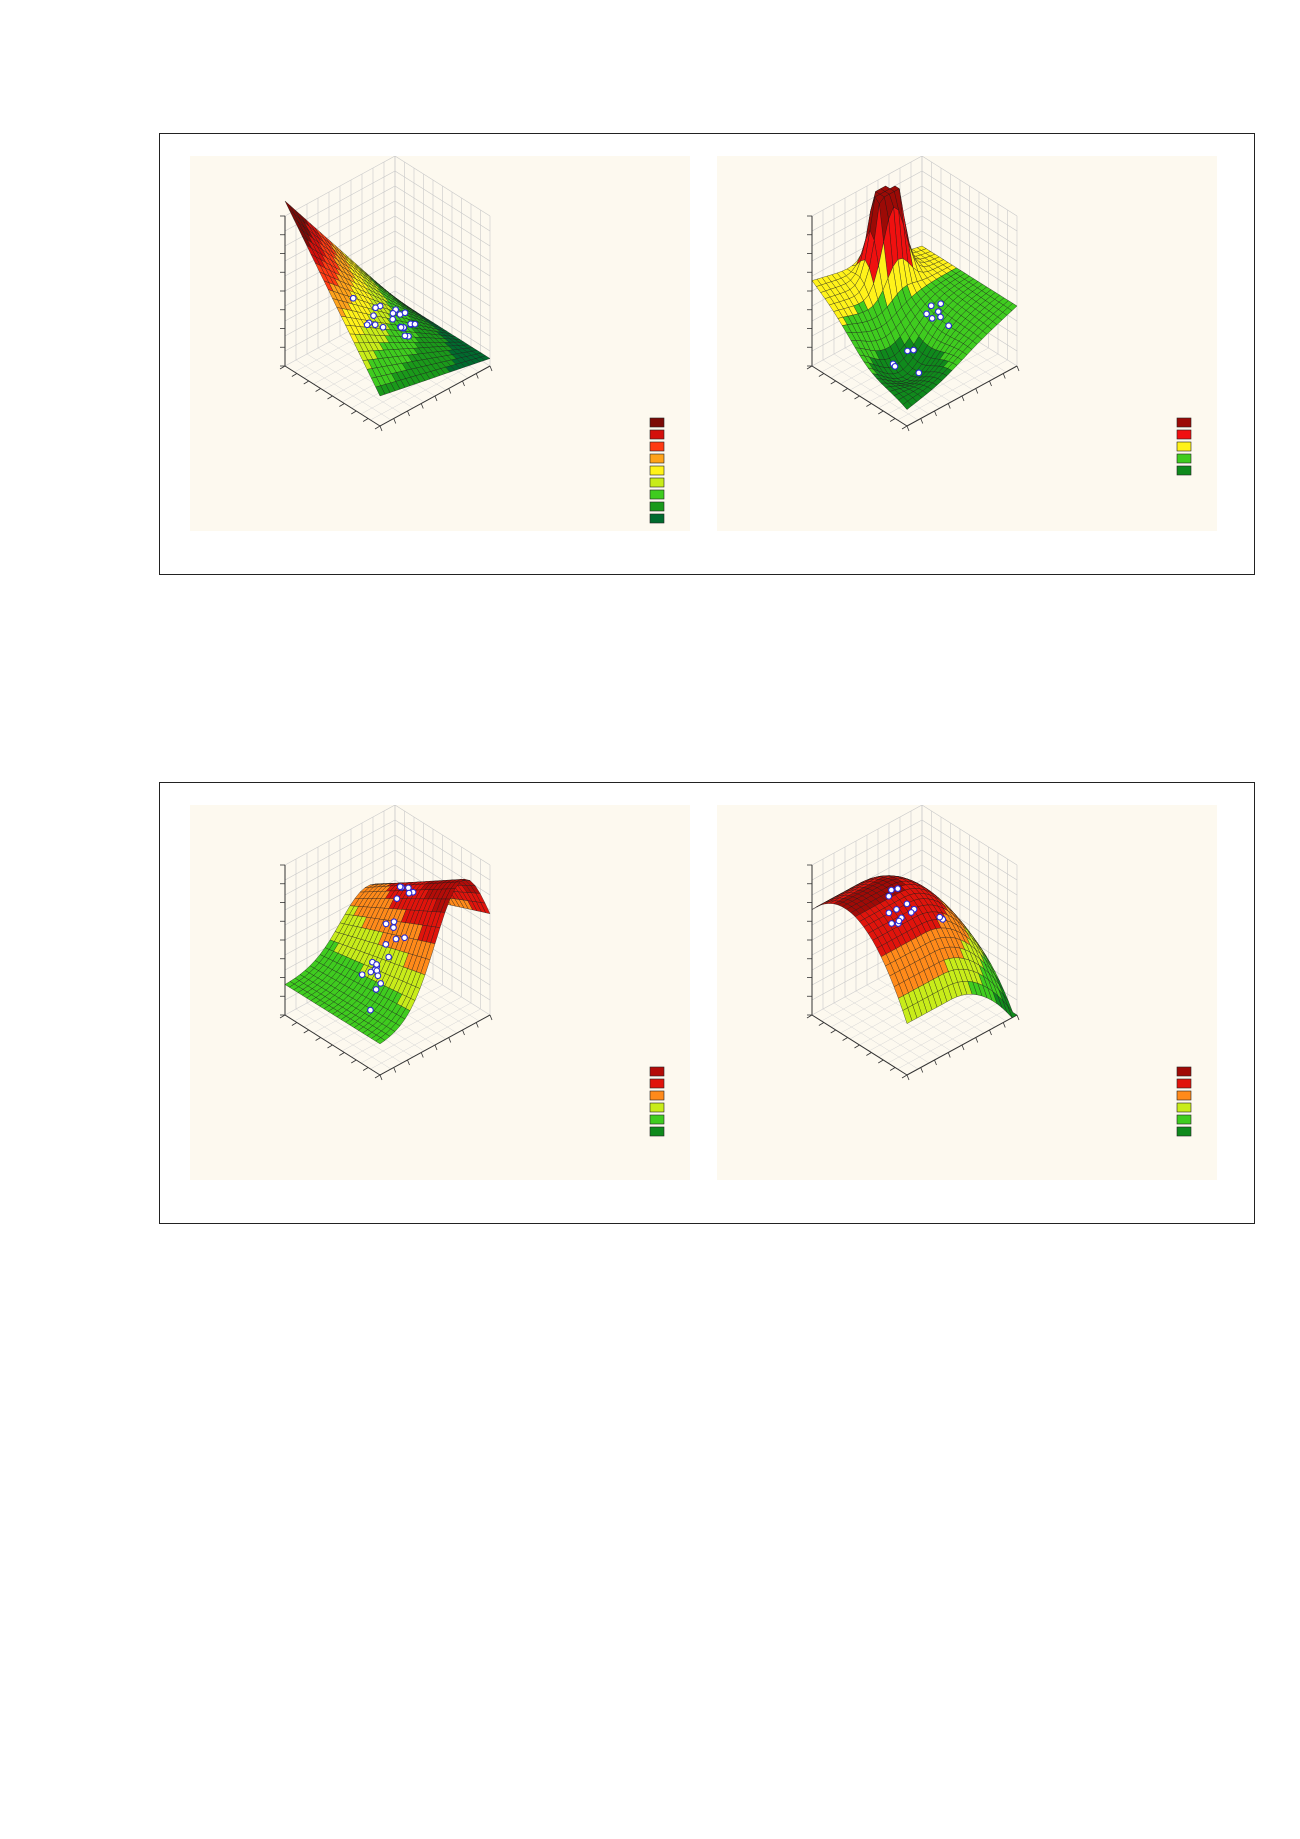 The width and height of the screenshot is (1300, 1839). I want to click on surface-plot-svg-1b, so click(999, 316).